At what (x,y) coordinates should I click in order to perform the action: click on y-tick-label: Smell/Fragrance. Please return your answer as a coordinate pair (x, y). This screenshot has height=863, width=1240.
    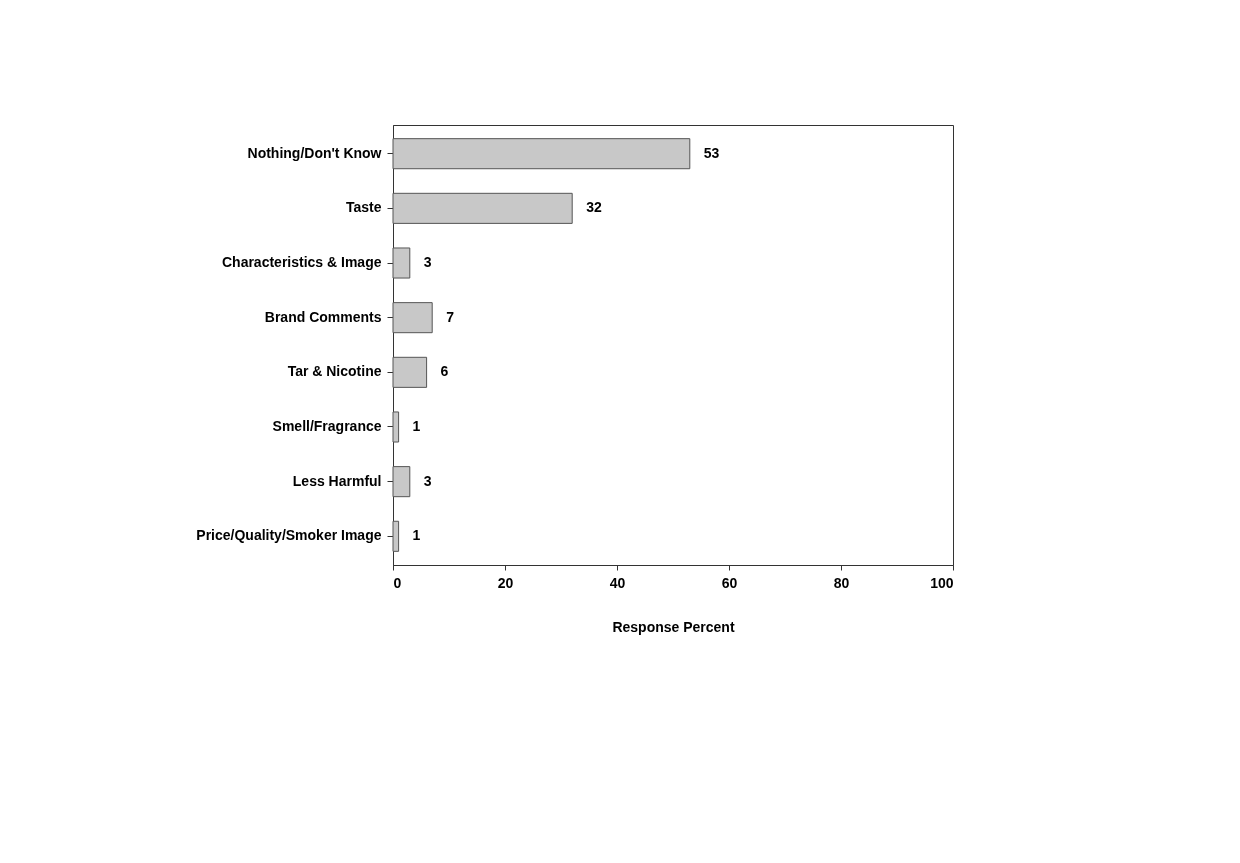
    Looking at the image, I should click on (327, 425).